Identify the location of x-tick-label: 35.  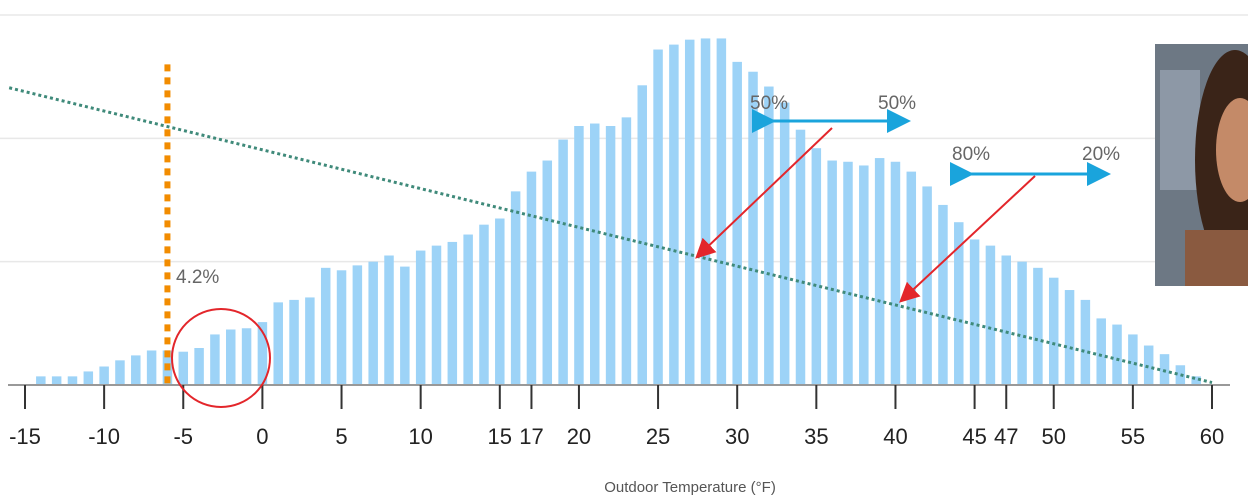
(816, 436).